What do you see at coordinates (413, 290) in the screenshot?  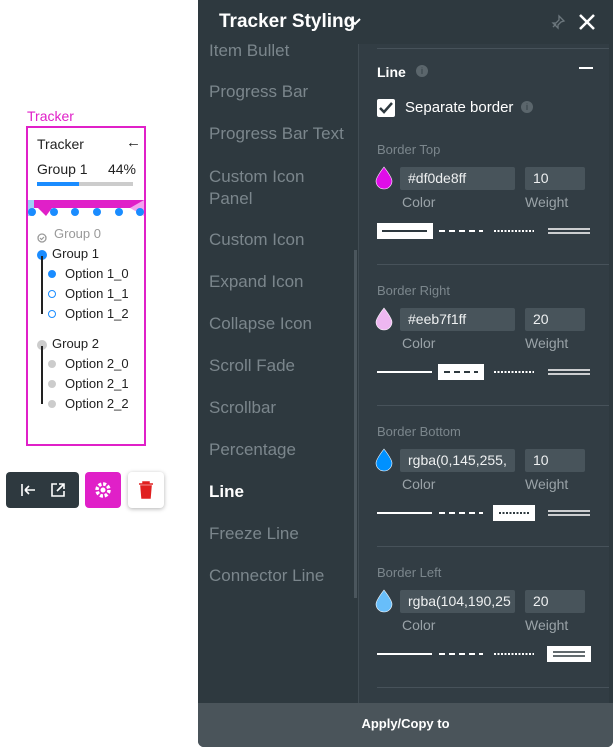 I see `border-title: Border Right` at bounding box center [413, 290].